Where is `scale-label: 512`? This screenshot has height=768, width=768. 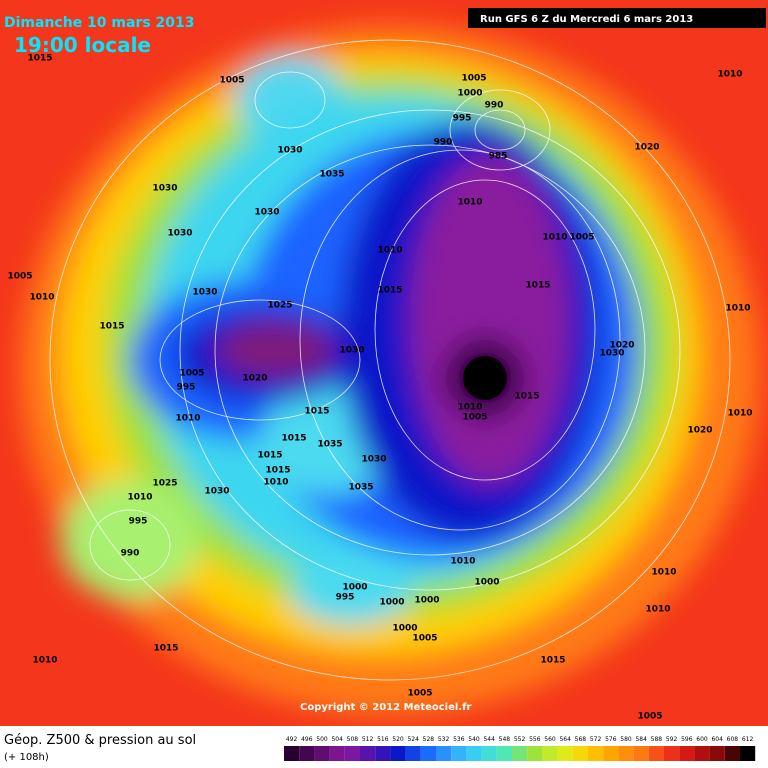
scale-label: 512 is located at coordinates (368, 739).